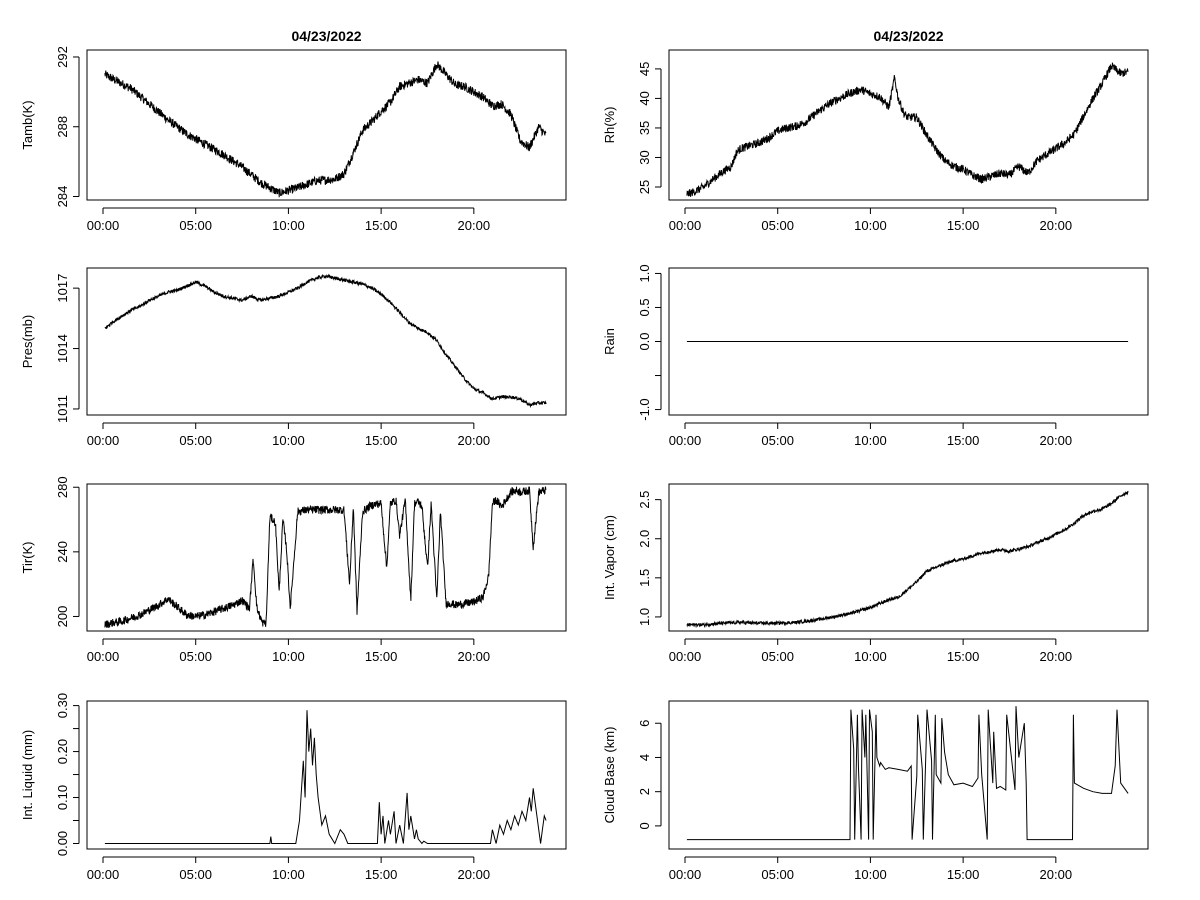  Describe the element at coordinates (62, 751) in the screenshot. I see `y-tick-label: 0.20` at that location.